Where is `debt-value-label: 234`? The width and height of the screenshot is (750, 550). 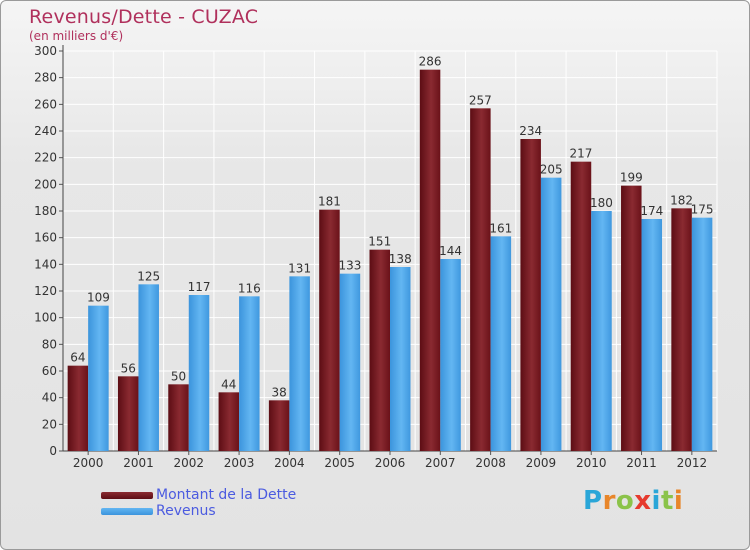
debt-value-label: 234 is located at coordinates (530, 131).